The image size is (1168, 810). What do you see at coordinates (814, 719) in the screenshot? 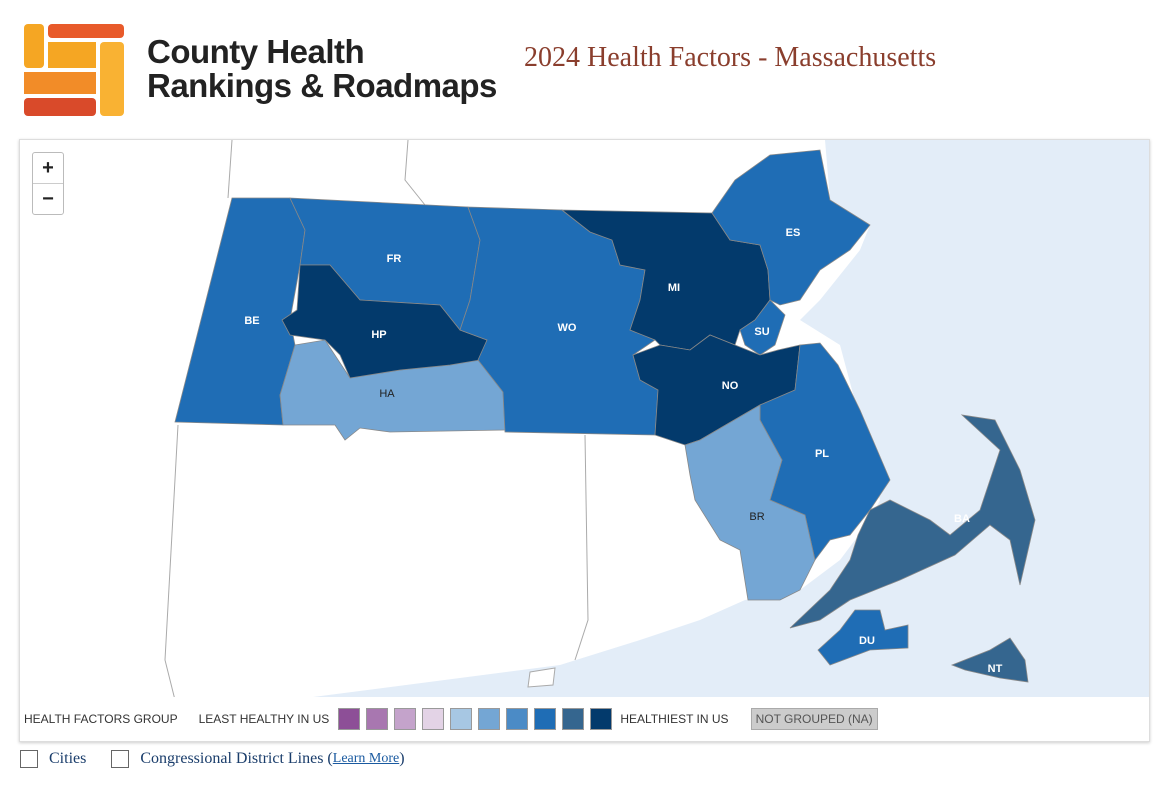
I see `legend-na: NOT GROUPED (NA)` at bounding box center [814, 719].